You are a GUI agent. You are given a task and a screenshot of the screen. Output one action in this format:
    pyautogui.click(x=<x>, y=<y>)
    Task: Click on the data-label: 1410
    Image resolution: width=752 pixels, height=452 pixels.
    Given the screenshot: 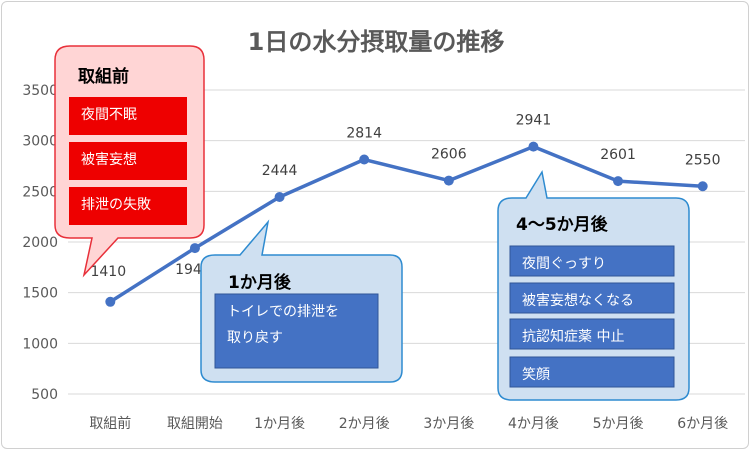 What is the action you would take?
    pyautogui.click(x=108, y=272)
    